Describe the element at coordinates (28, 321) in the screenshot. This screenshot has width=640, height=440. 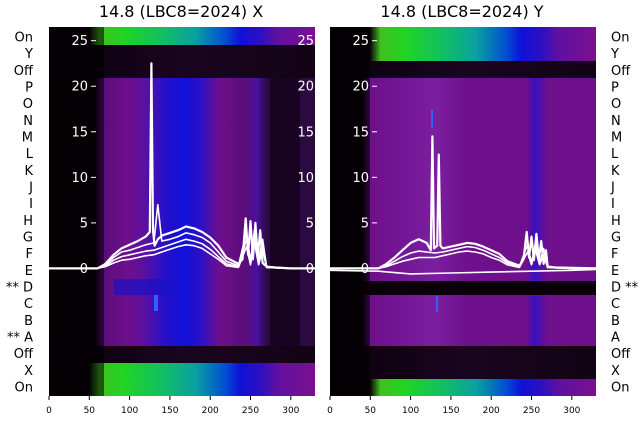
I see `row-label-left: B` at that location.